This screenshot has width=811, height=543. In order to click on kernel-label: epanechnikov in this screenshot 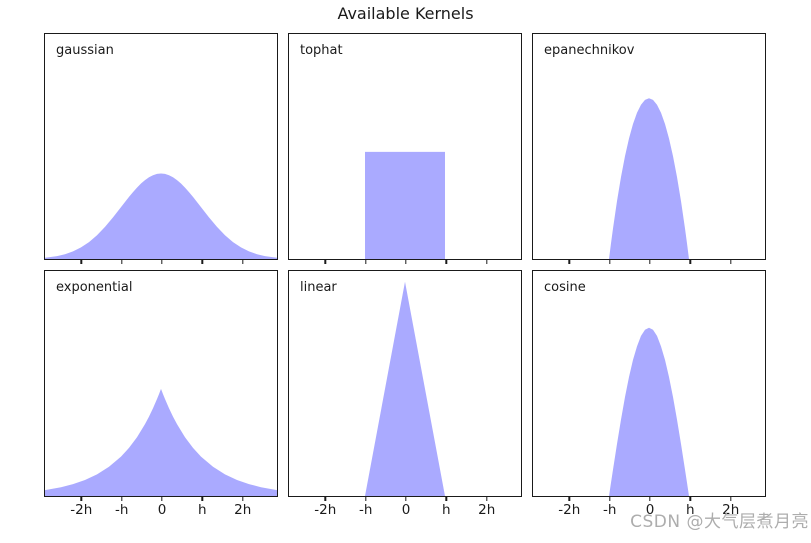, I will do `click(589, 50)`.